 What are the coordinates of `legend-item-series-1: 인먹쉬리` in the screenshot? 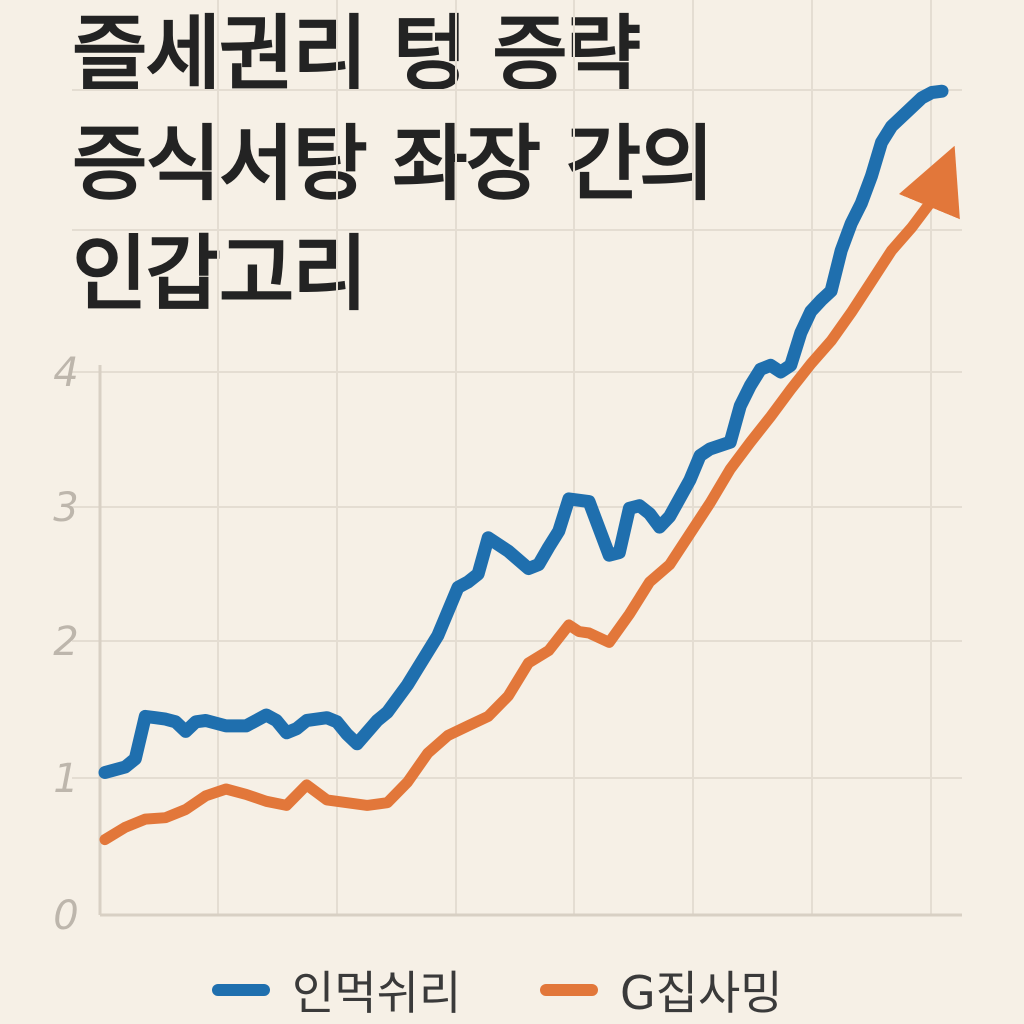 It's located at (336, 989).